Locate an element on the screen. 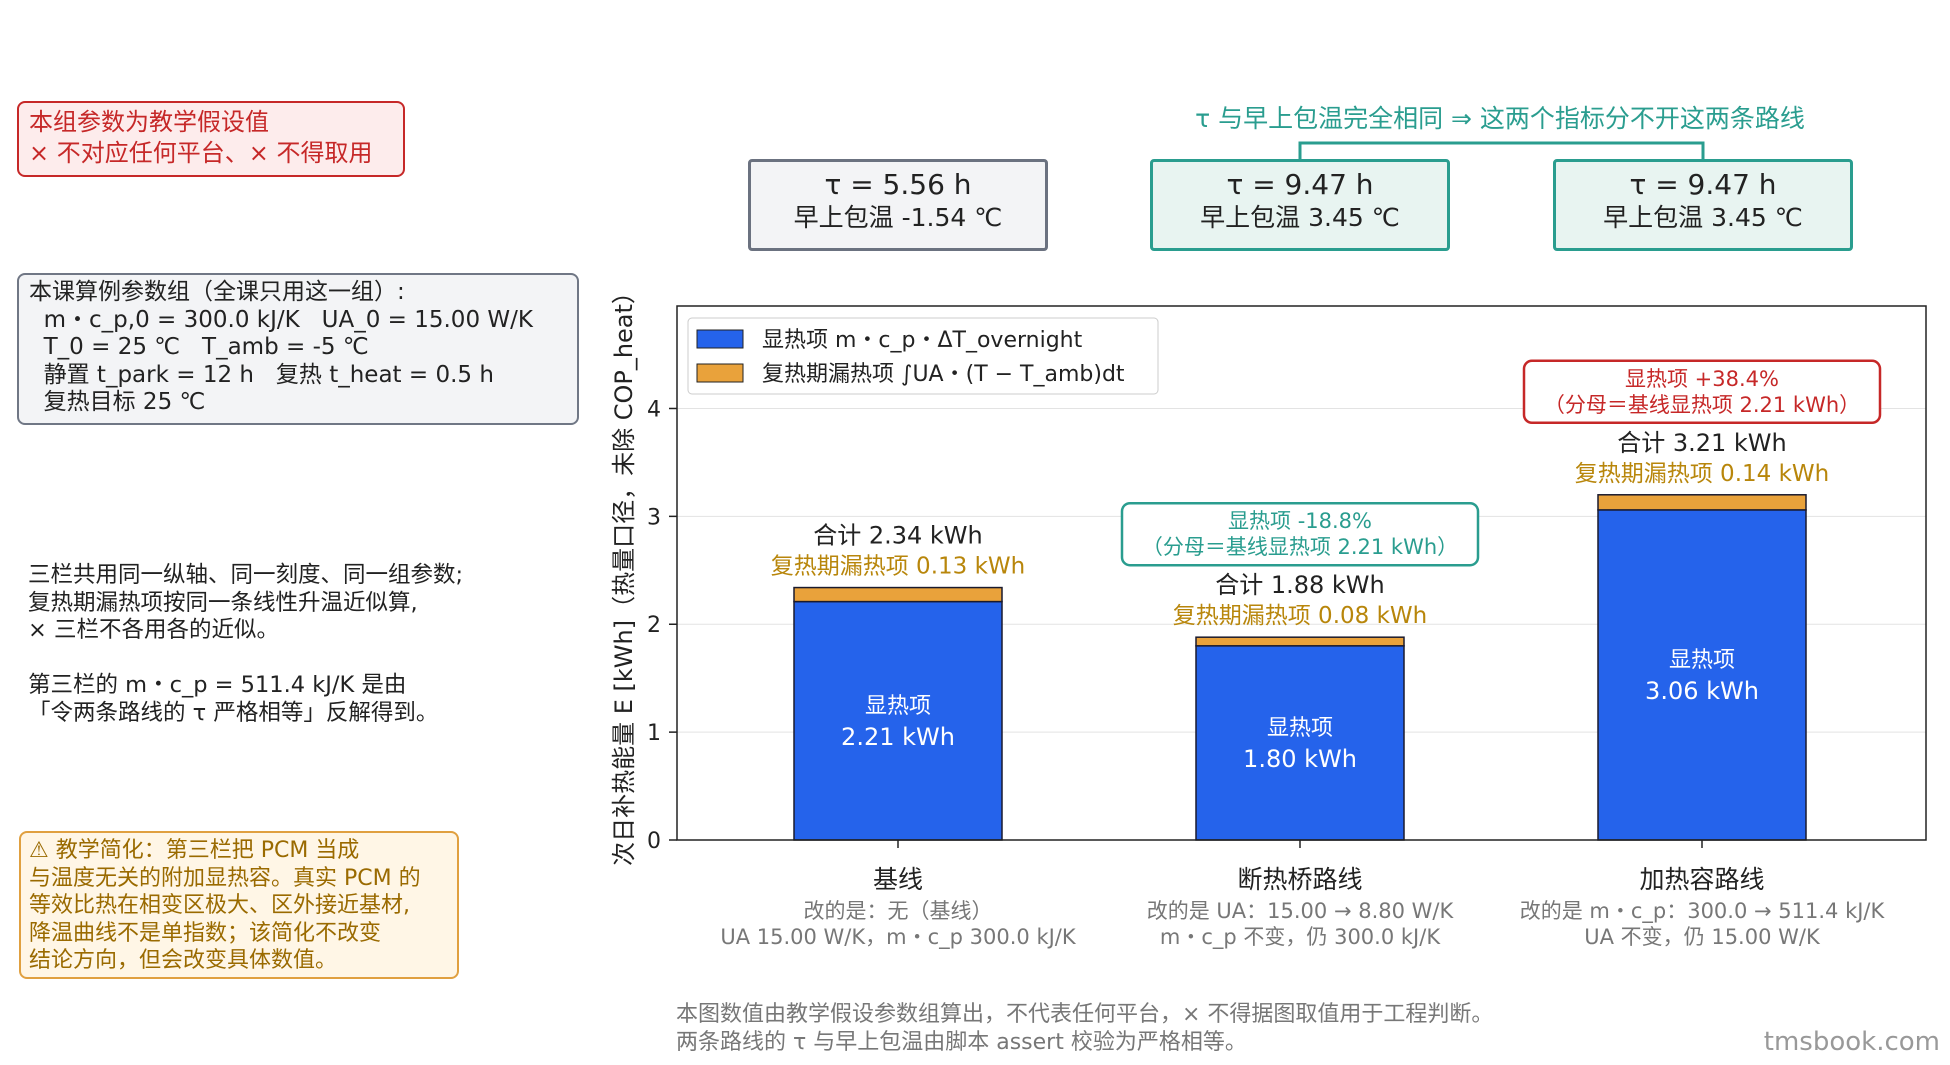 This screenshot has height=1065, width=1950. warning-line: ⚠ 教学简化：第三栏把 PCM 当成 is located at coordinates (194, 850).